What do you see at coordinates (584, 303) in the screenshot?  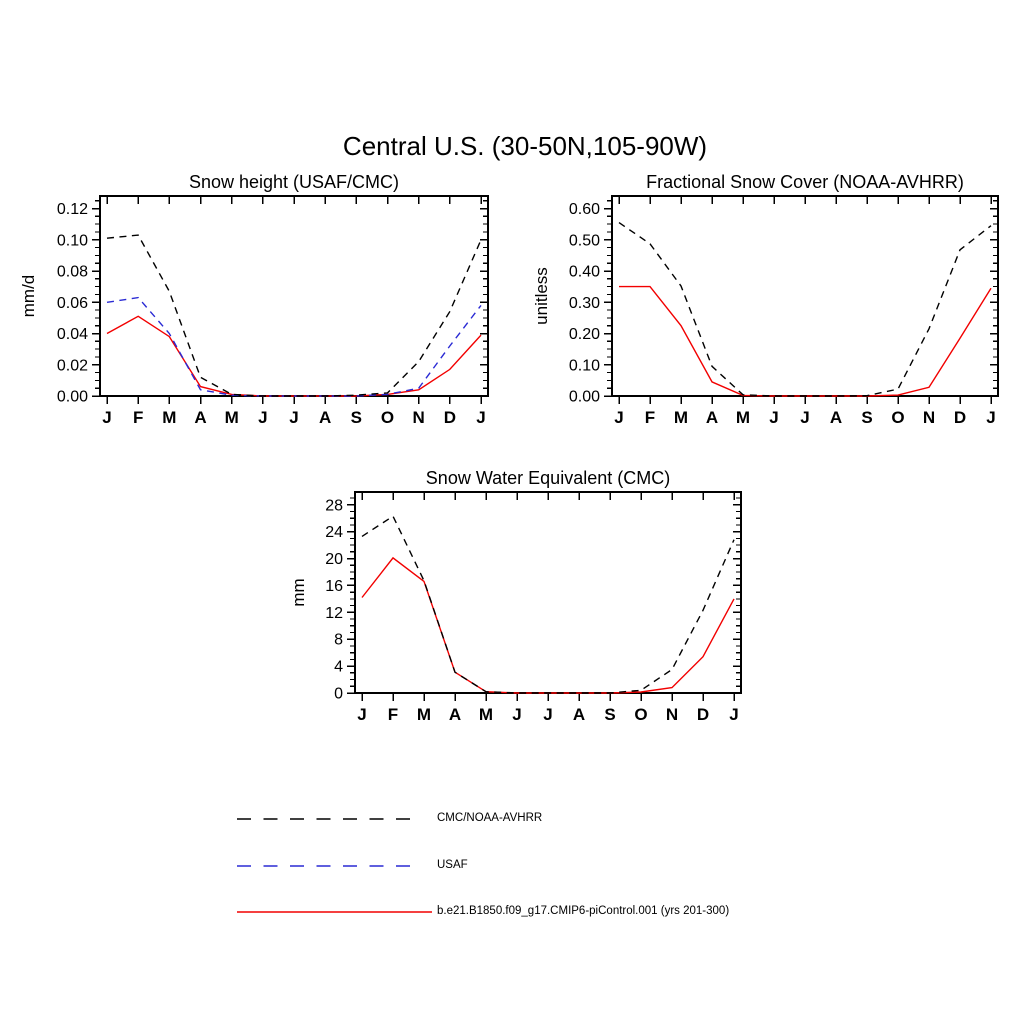 I see `y-tick-label: 0.30` at bounding box center [584, 303].